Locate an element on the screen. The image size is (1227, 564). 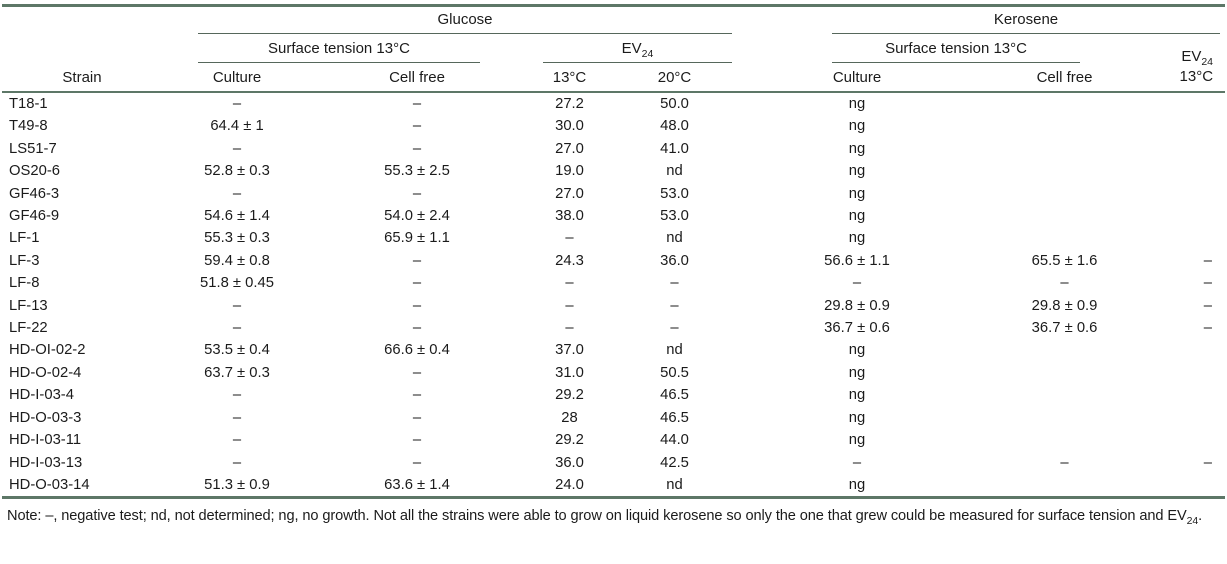
cell-glucose-ev-20c: 53.0 is located at coordinates (674, 193).